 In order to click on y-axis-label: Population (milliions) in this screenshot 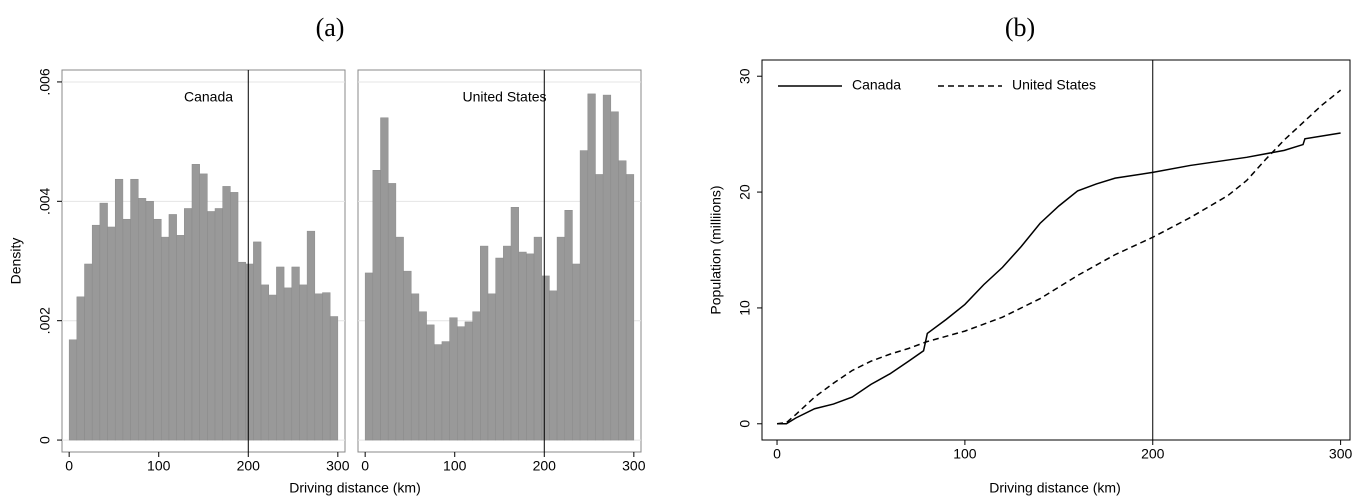, I will do `click(716, 249)`.